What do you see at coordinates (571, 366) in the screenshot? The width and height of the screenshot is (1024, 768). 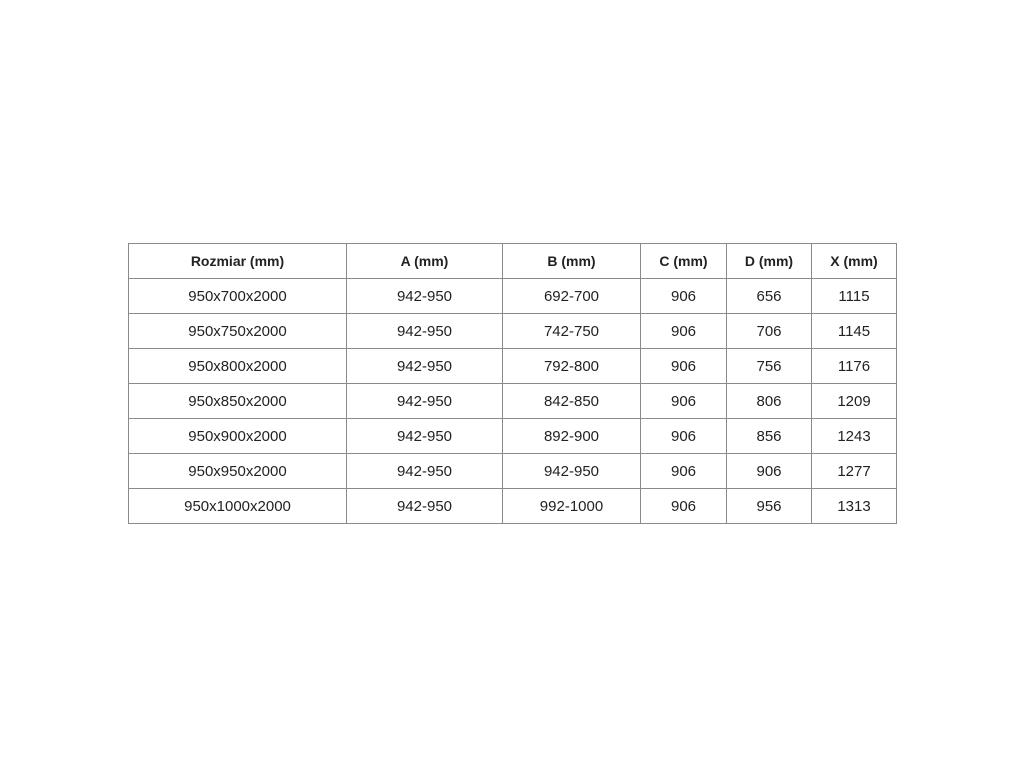 I see `table-cell: 792-800` at bounding box center [571, 366].